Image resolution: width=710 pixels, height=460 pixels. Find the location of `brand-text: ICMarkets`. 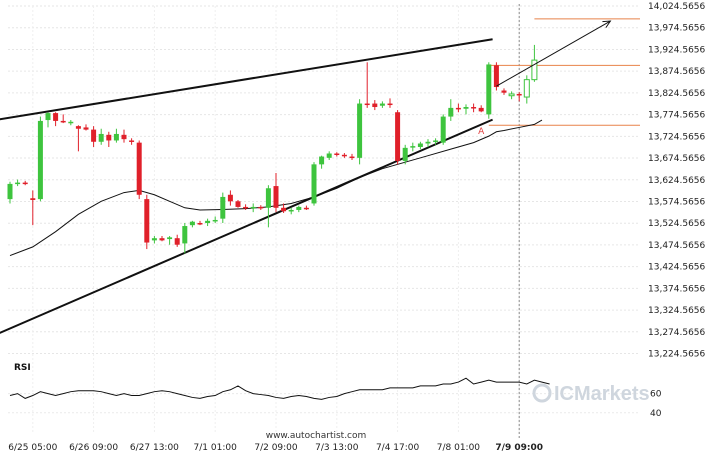

brand-text: ICMarkets is located at coordinates (602, 394).